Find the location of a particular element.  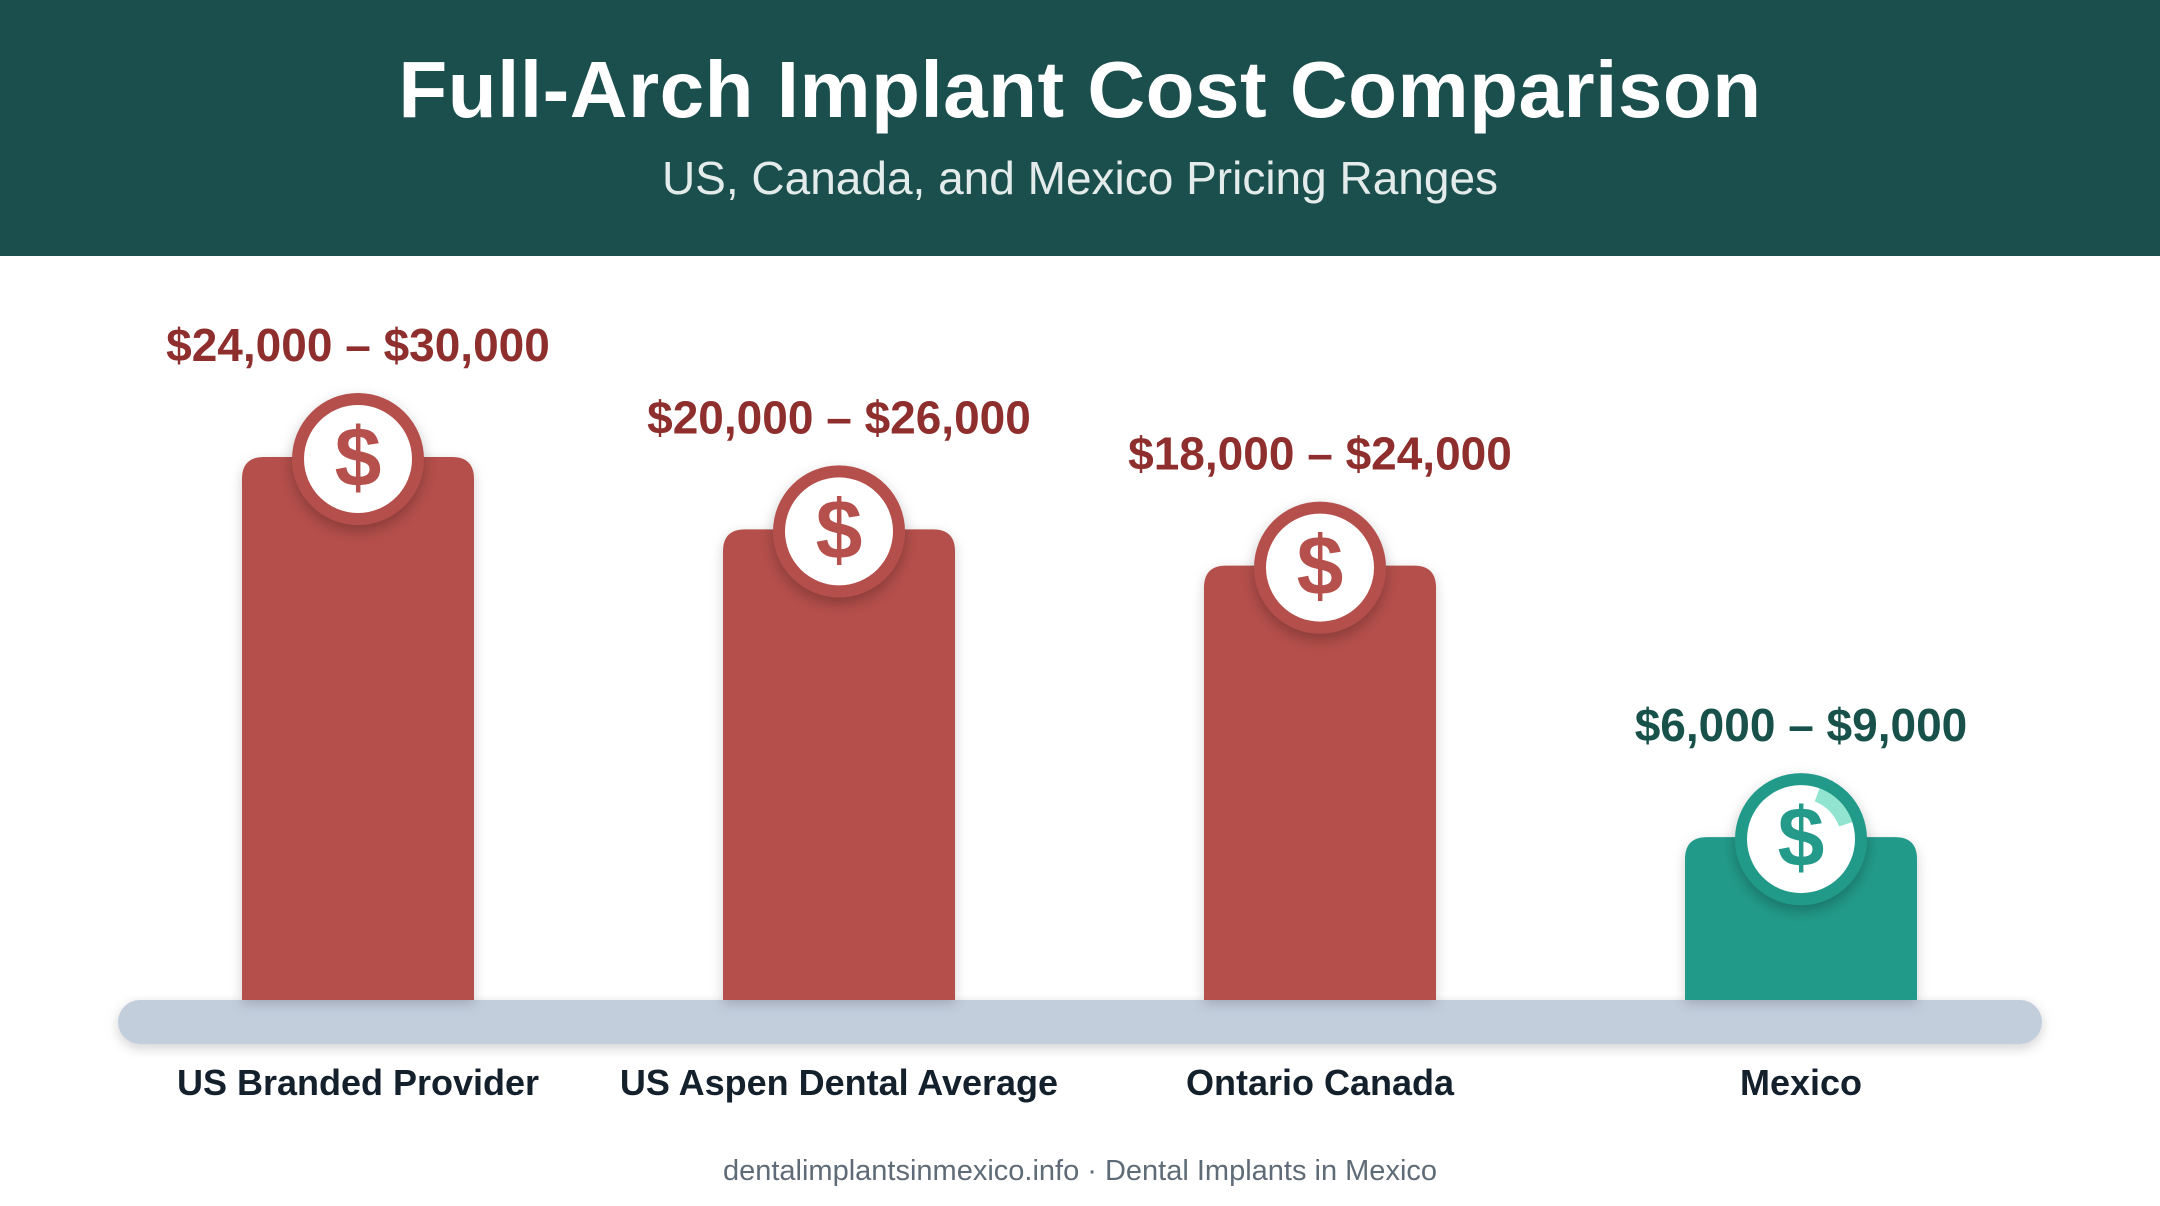

chart-baseline is located at coordinates (1080, 1022).